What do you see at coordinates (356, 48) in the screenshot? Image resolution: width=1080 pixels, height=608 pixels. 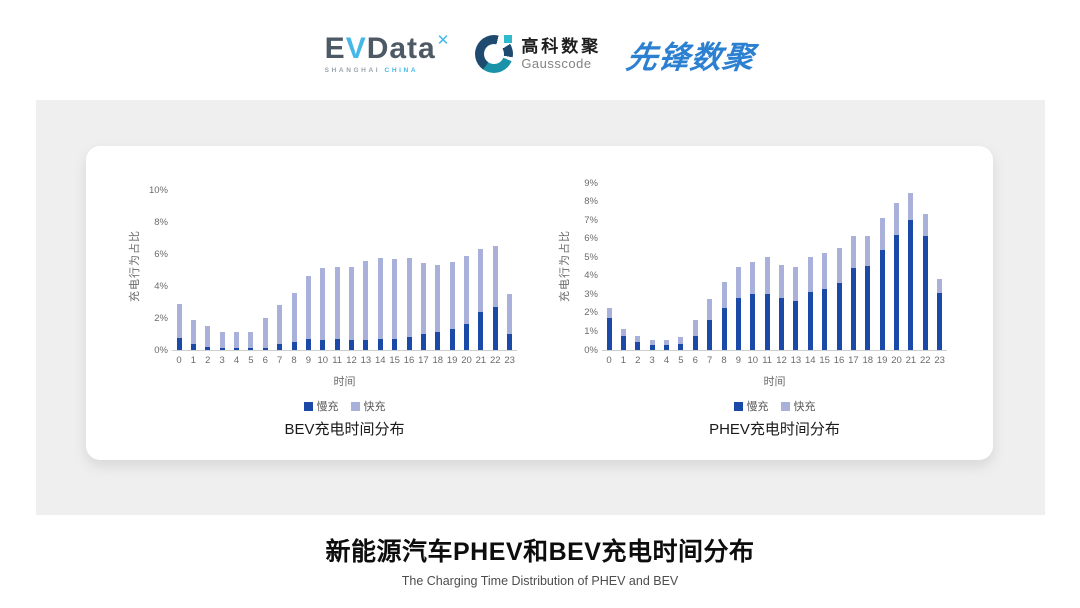 I see `evdata-letter-v: V` at bounding box center [356, 48].